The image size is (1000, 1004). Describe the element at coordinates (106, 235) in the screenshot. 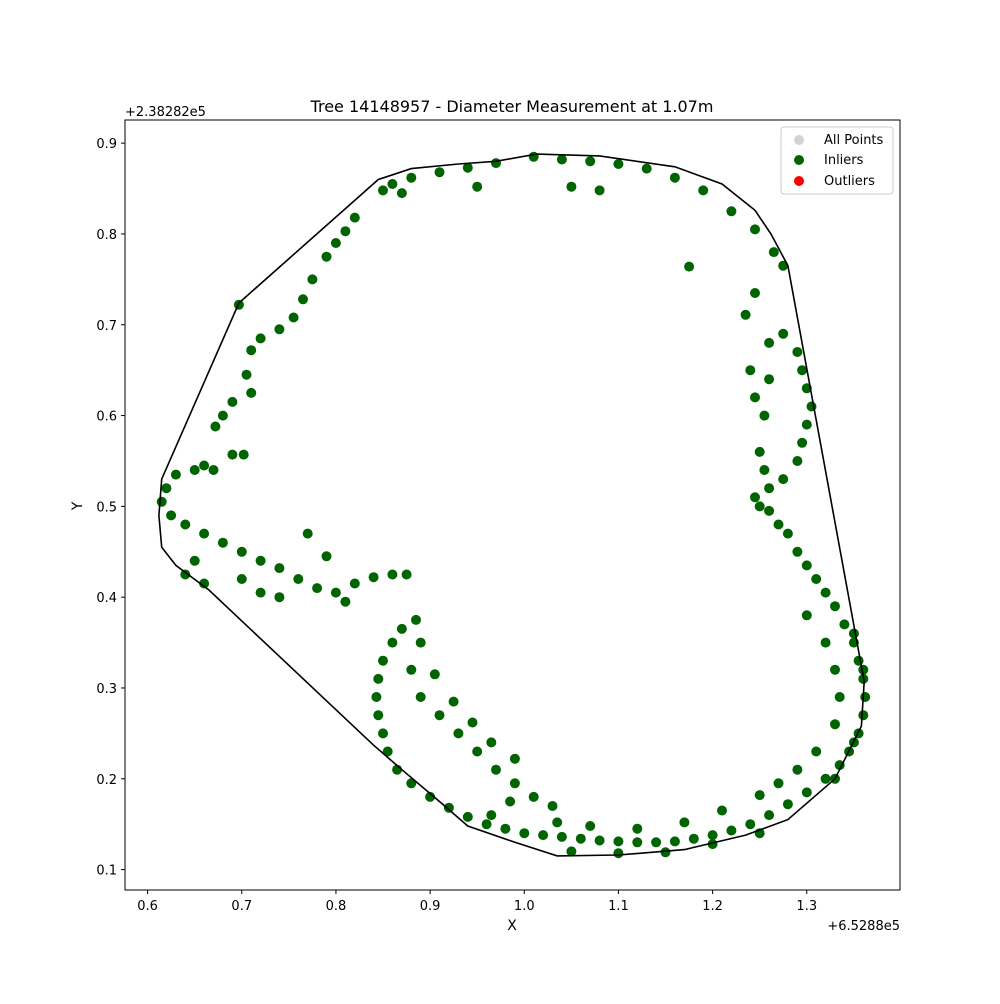

I see `y-tick-label: 0.8` at that location.